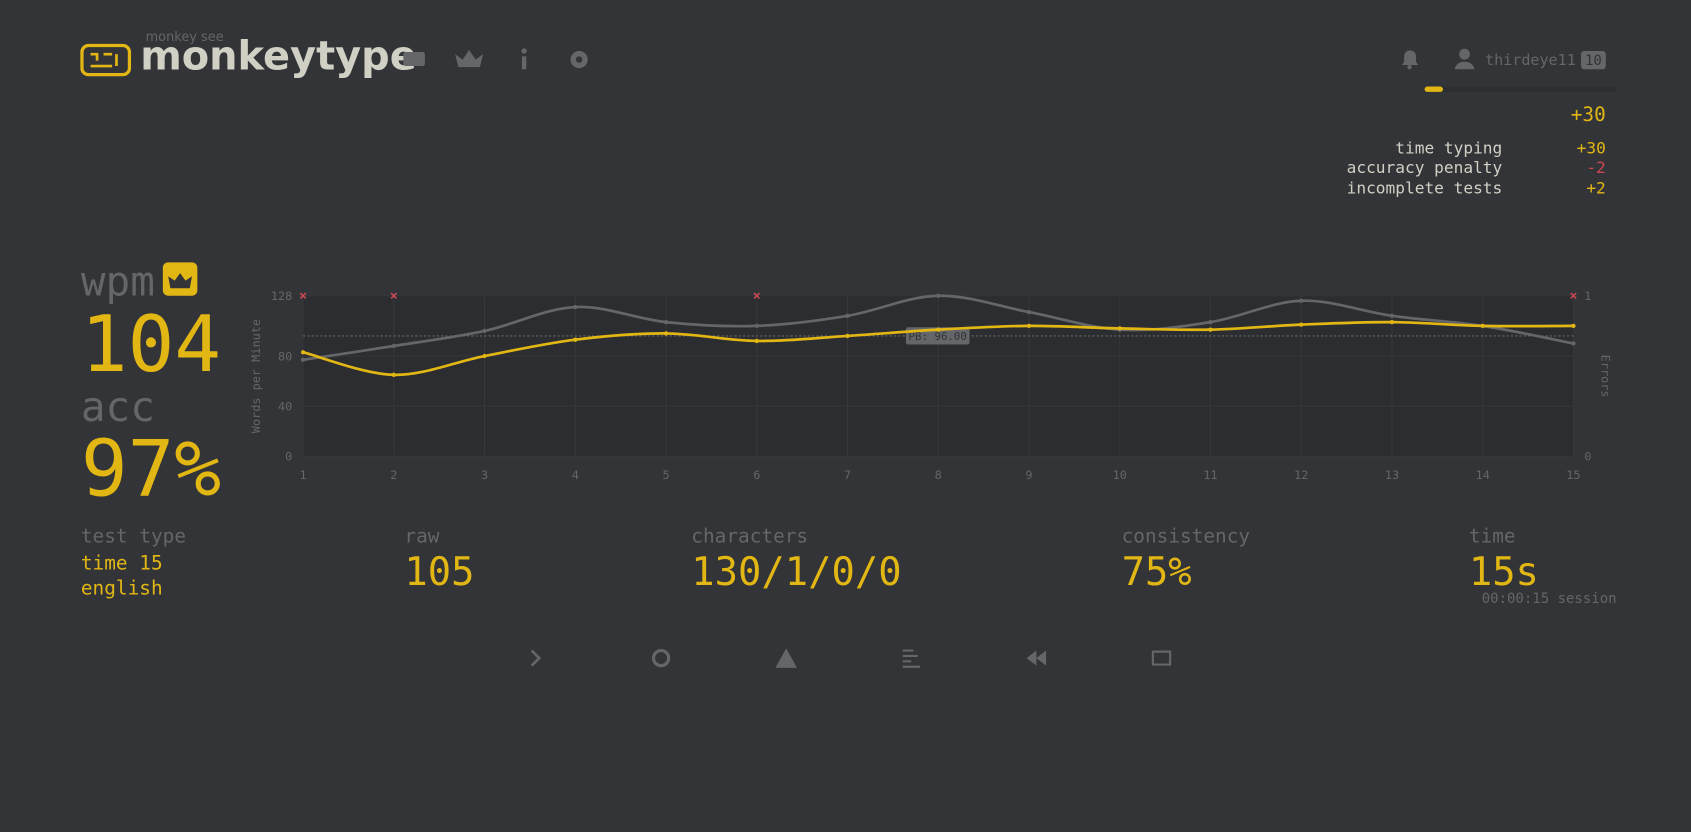  Describe the element at coordinates (1410, 57) in the screenshot. I see `bell-icon` at that location.